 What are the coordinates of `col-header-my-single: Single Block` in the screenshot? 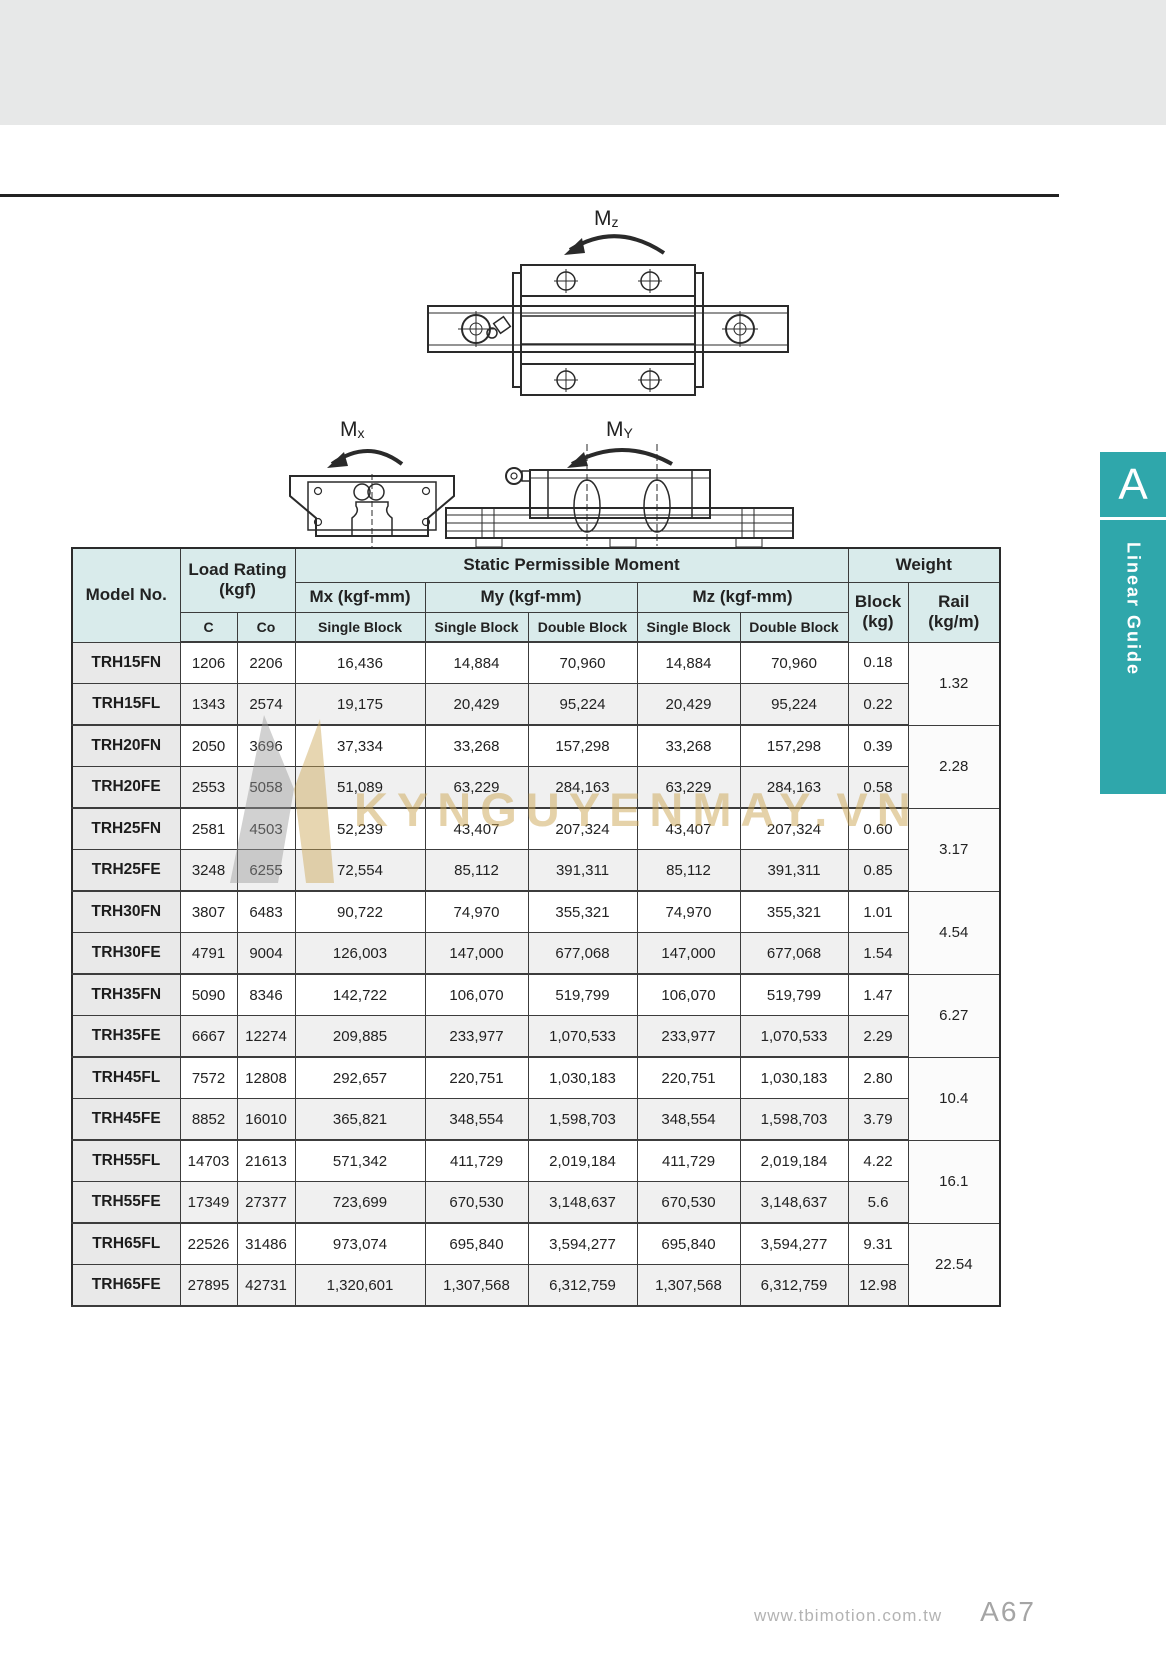 It's located at (476, 627).